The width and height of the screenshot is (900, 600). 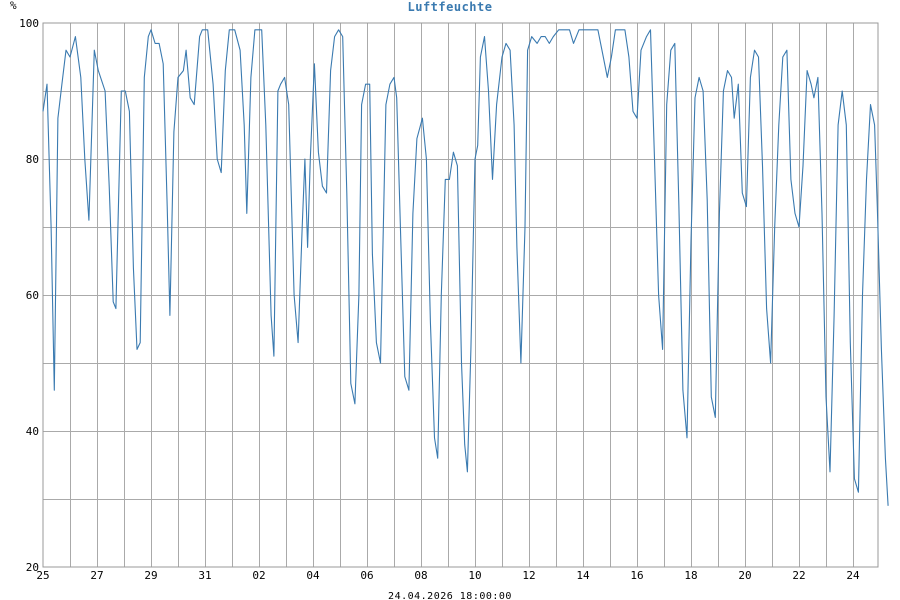 I want to click on y-unit-label: %, so click(x=13, y=6).